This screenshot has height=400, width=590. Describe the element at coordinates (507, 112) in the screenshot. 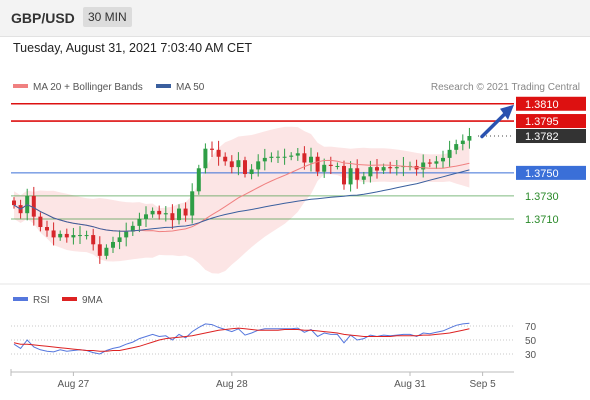

I see `trend-arrow-head` at that location.